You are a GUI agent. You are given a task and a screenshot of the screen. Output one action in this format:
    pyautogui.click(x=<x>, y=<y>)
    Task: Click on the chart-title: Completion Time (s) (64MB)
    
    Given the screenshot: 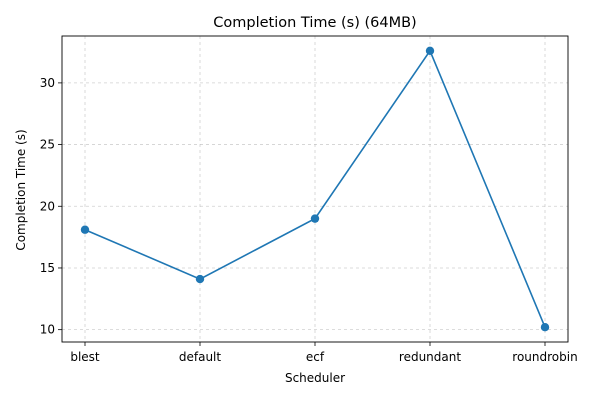 What is the action you would take?
    pyautogui.click(x=314, y=23)
    